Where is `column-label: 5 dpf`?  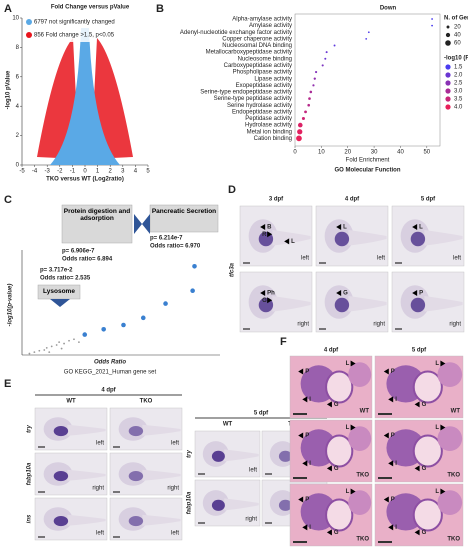 column-label: 5 dpf is located at coordinates (419, 351).